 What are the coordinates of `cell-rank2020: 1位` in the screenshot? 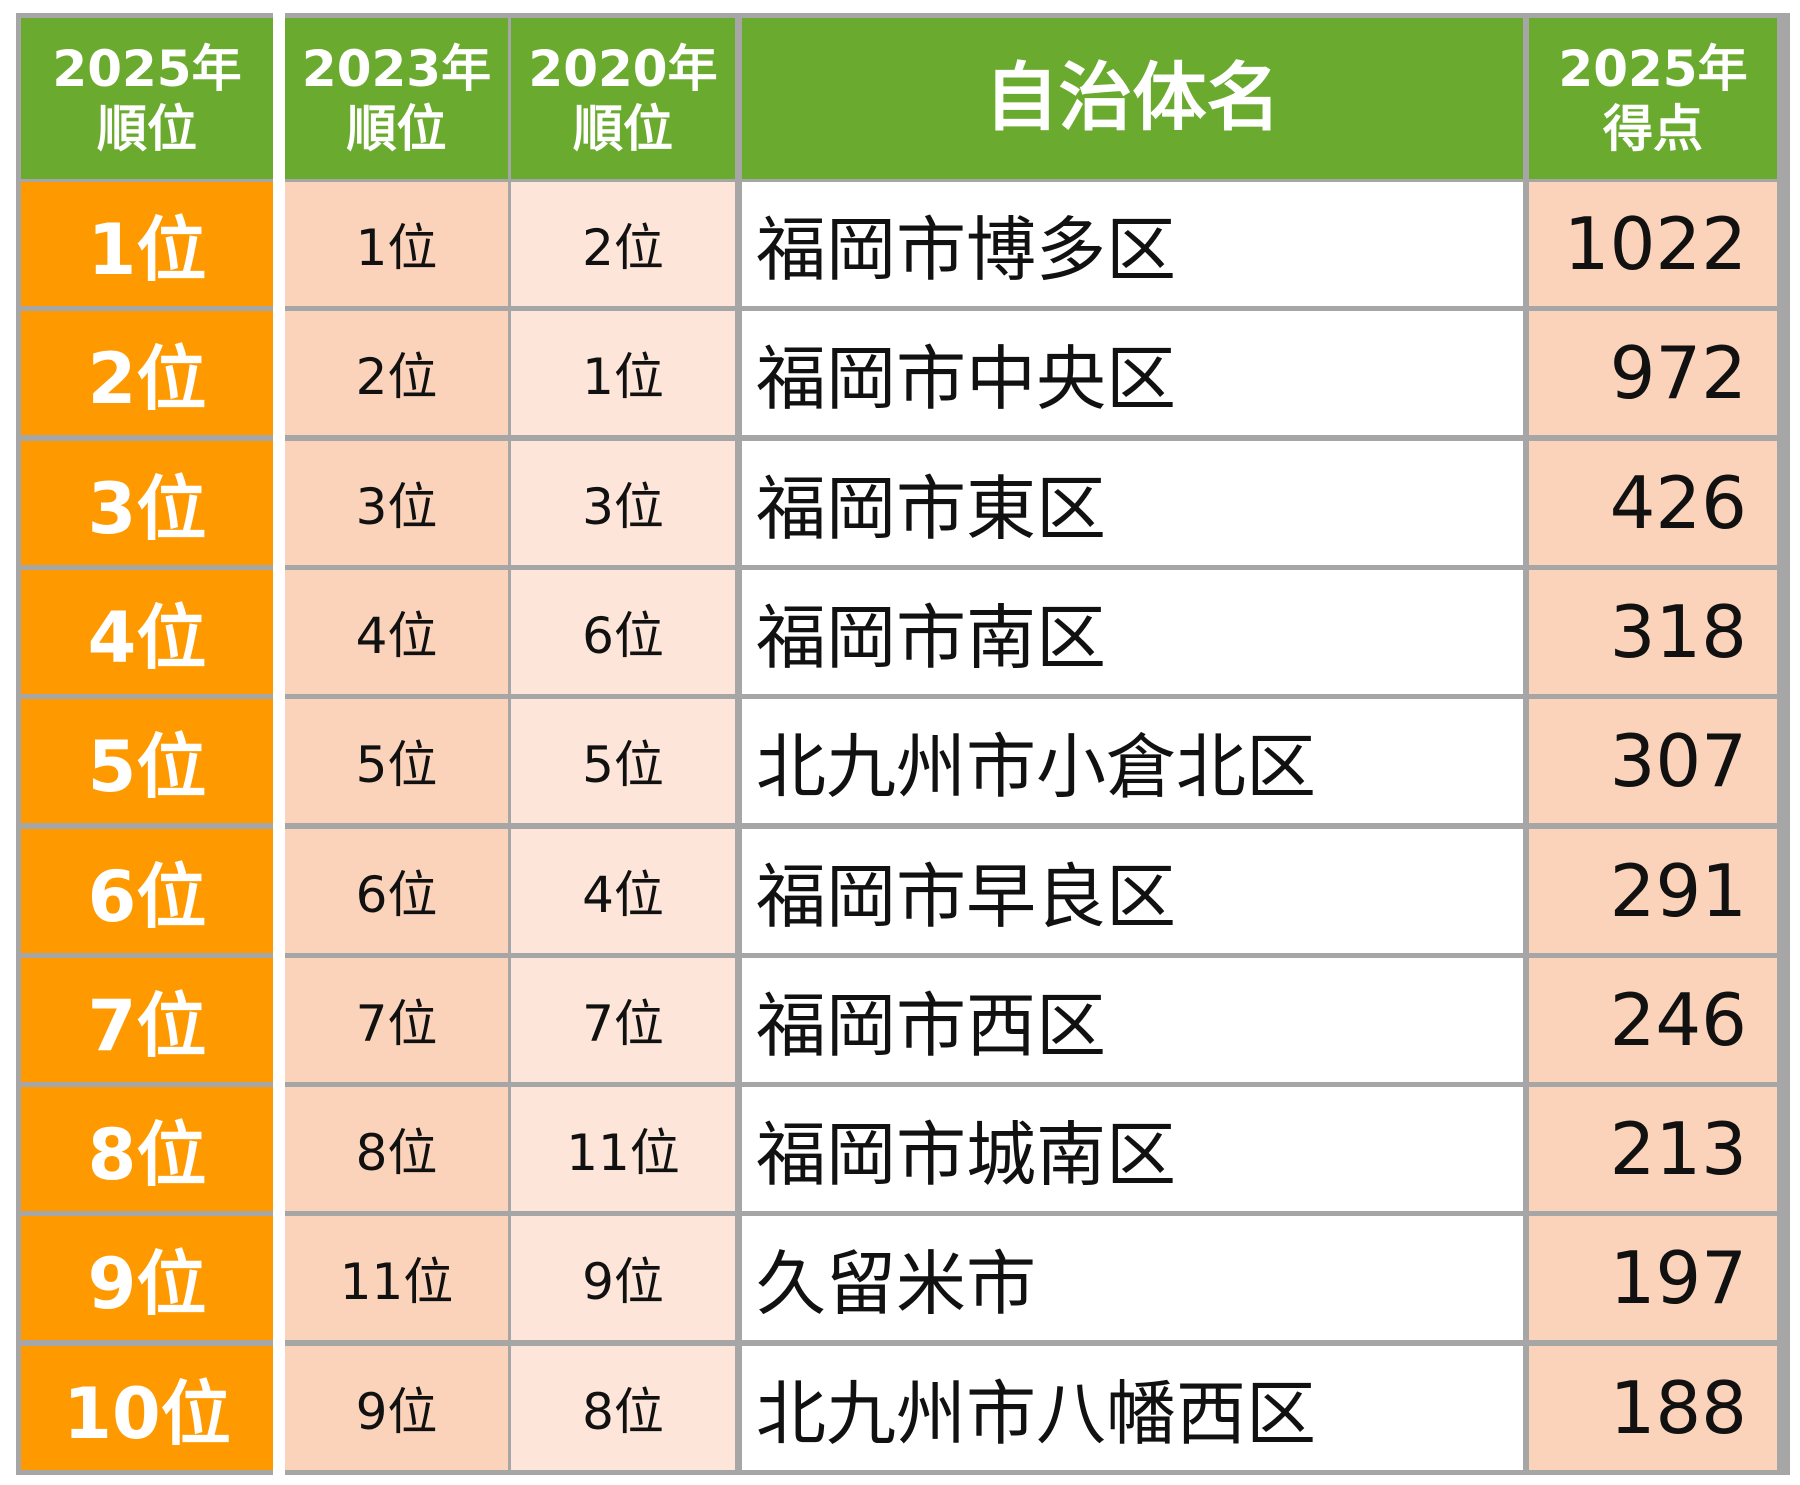 It's located at (623, 373).